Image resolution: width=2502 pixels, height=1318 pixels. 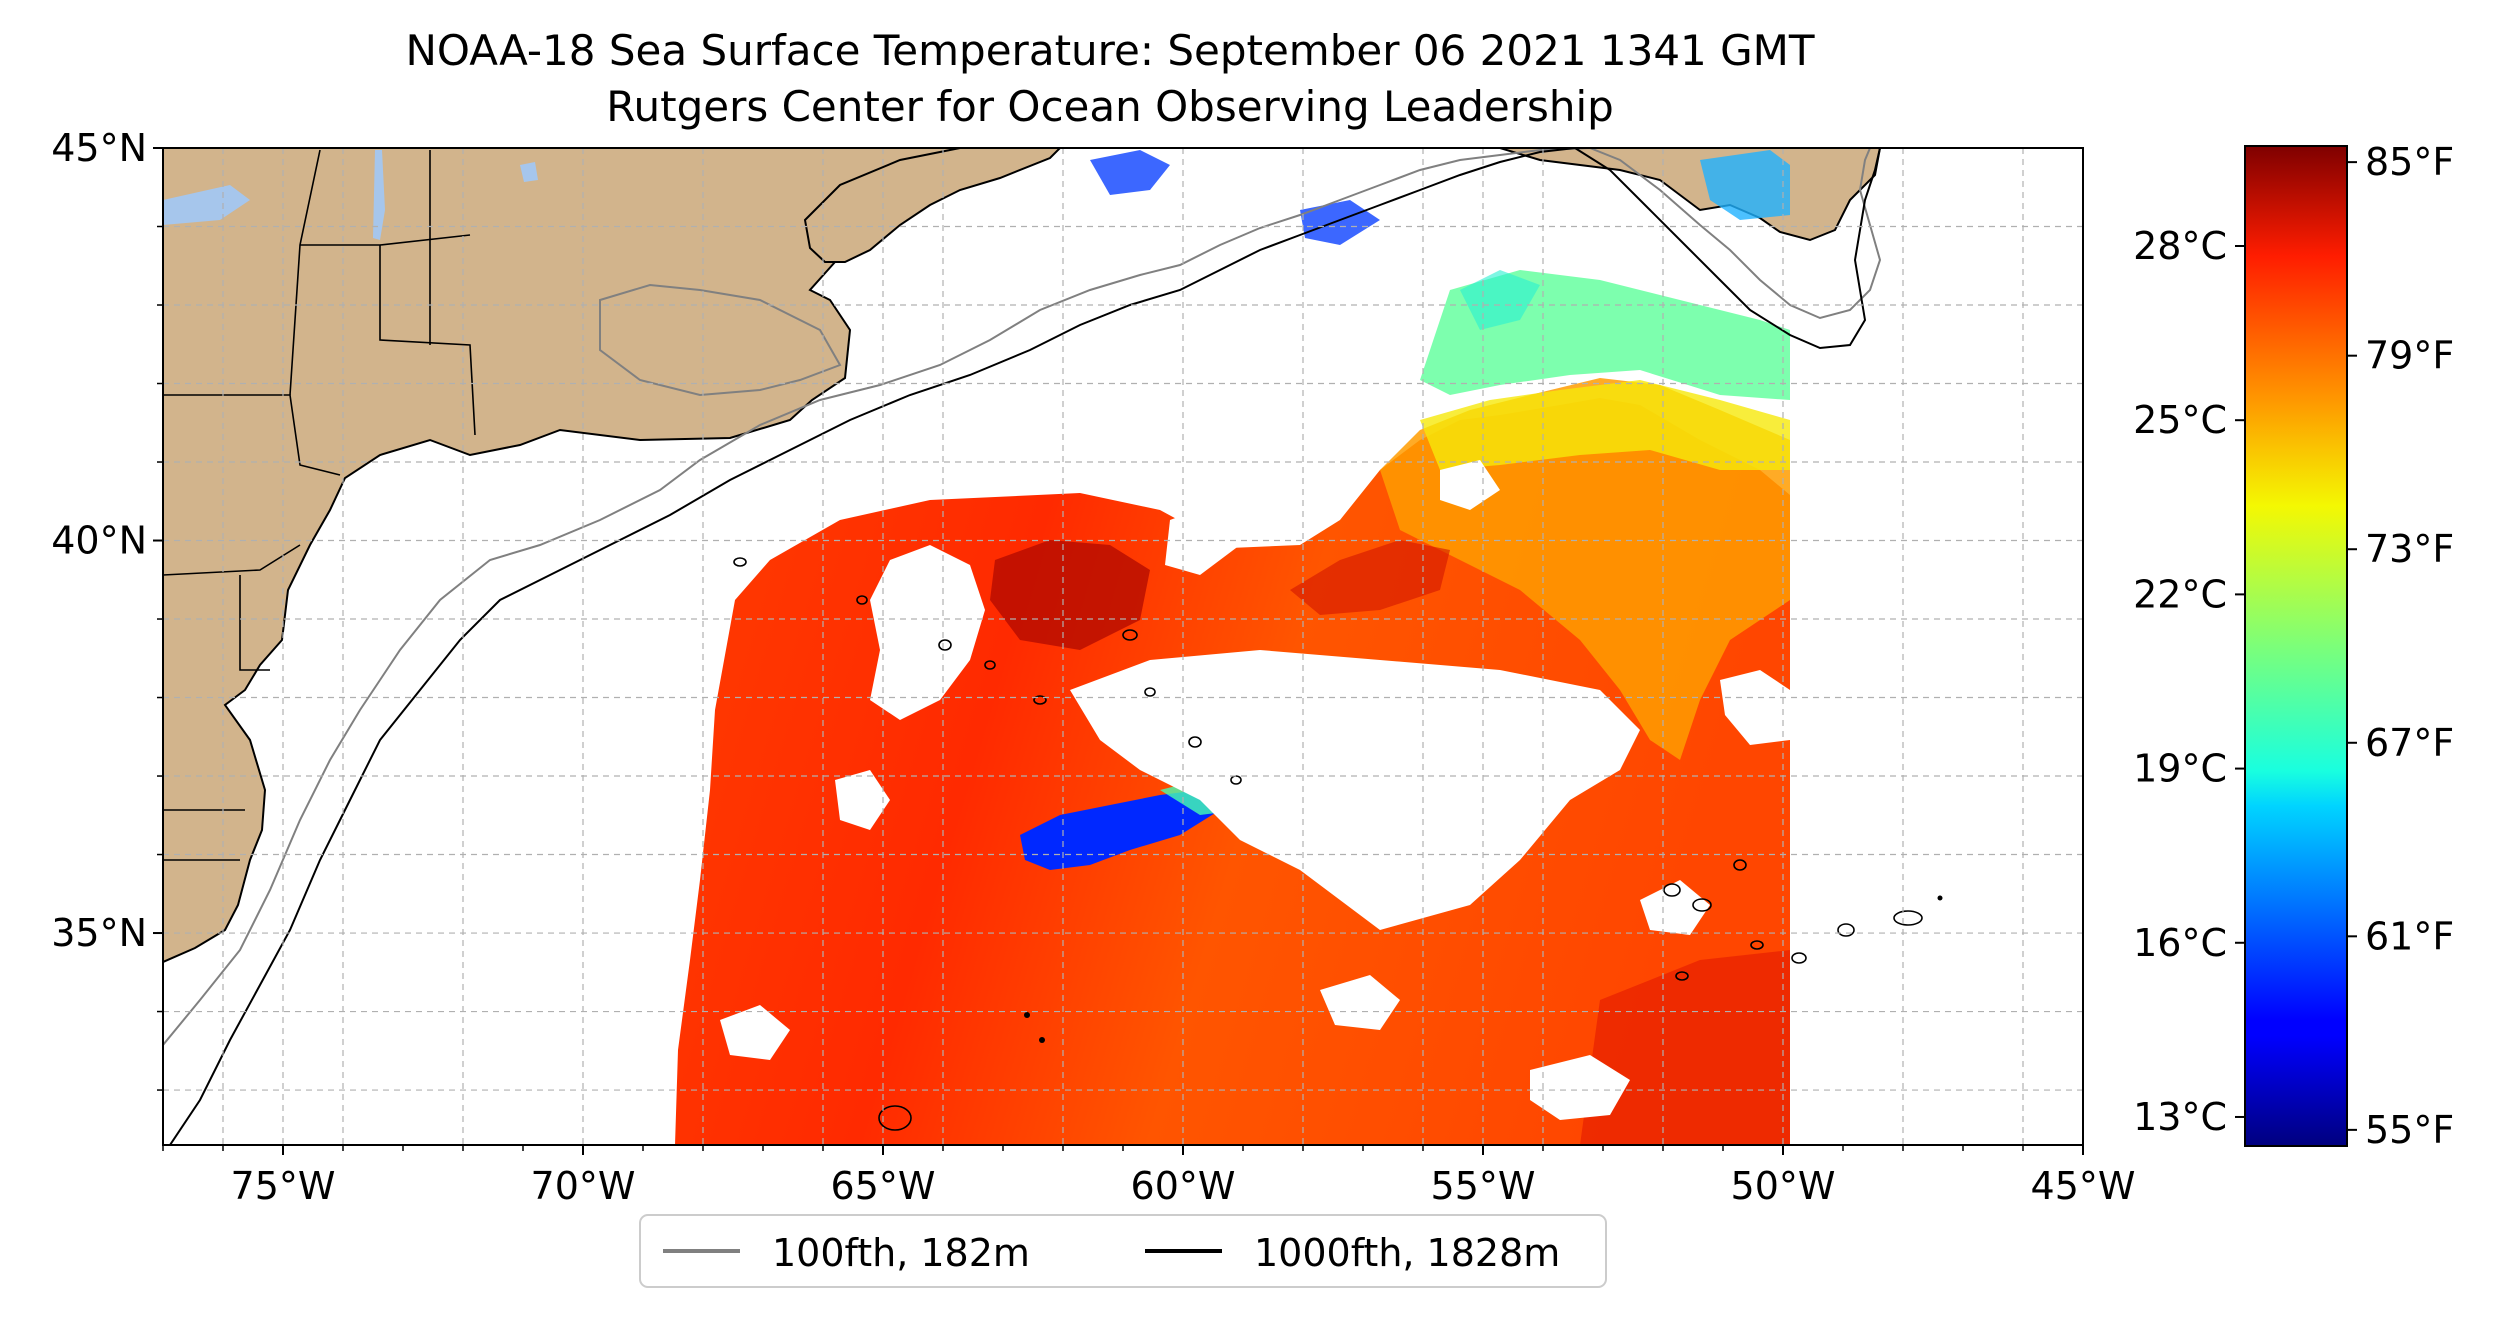 What do you see at coordinates (1745, 185) in the screenshot?
I see `sst-north-cyan` at bounding box center [1745, 185].